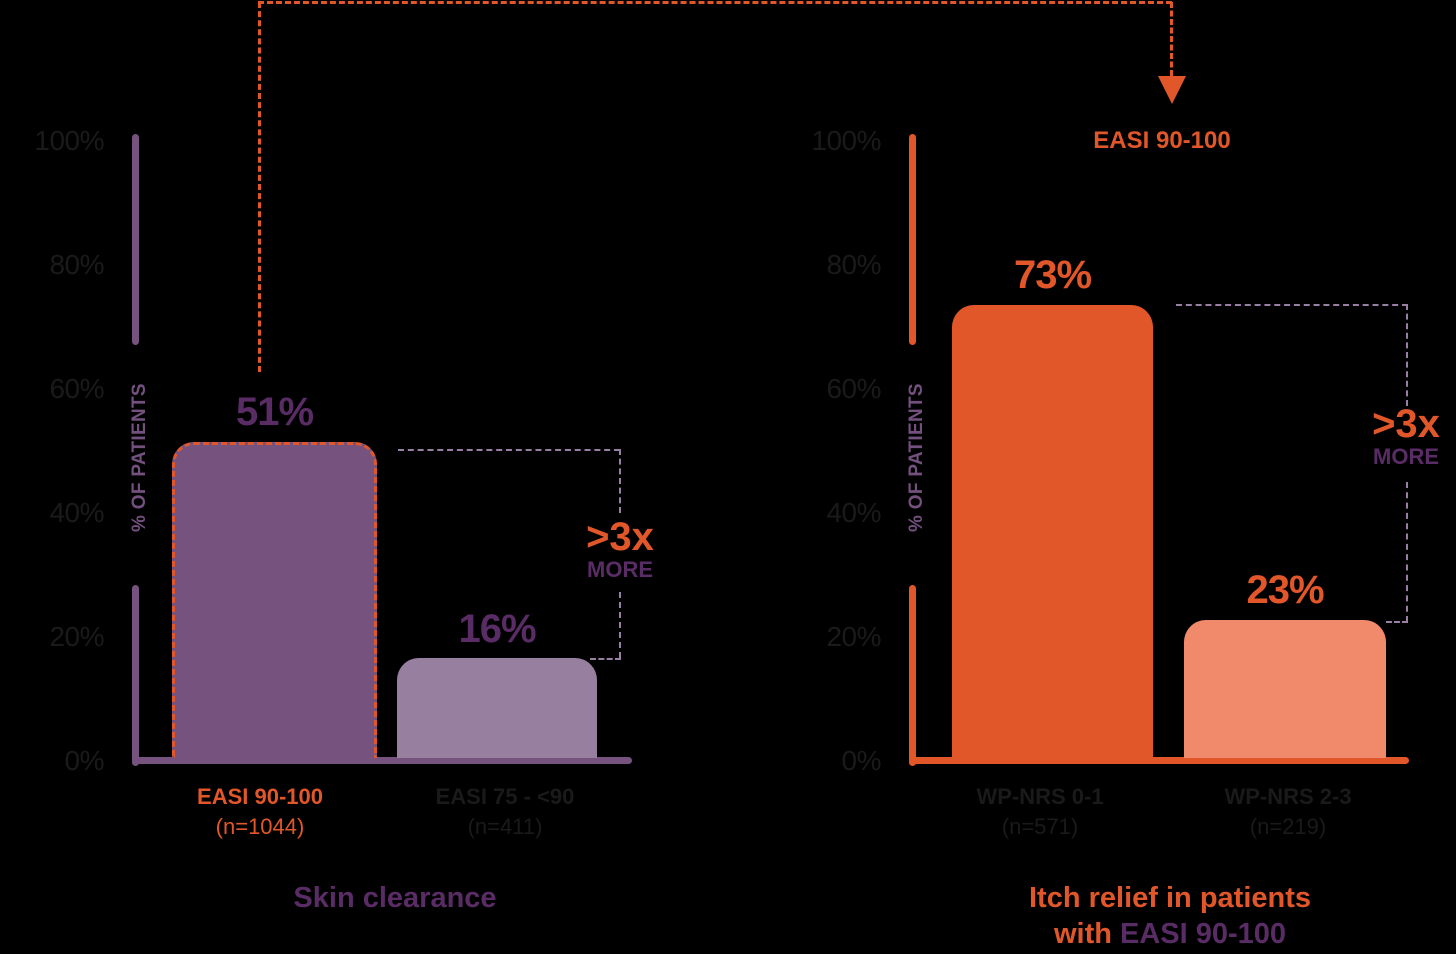  What do you see at coordinates (260, 826) in the screenshot?
I see `category-n: (n=1044)` at bounding box center [260, 826].